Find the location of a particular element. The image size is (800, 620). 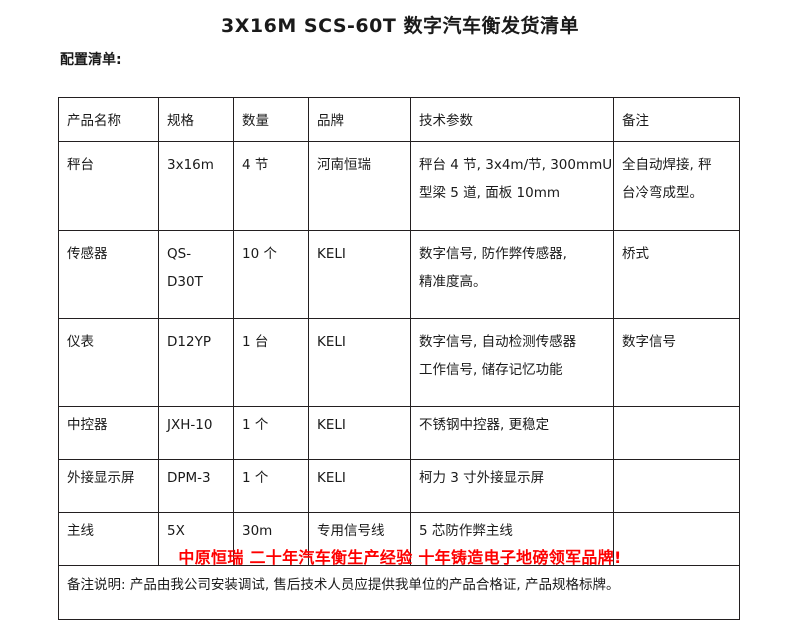

cell-text-line: 全自动焊接, 秤 is located at coordinates (667, 165).